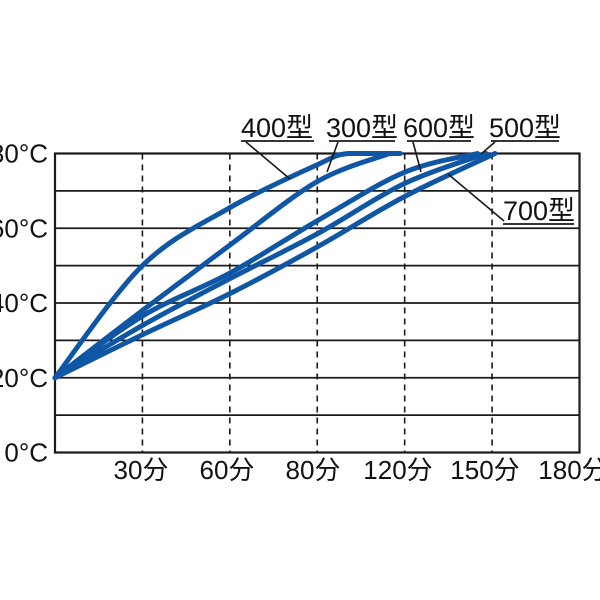  Describe the element at coordinates (484, 470) in the screenshot. I see `x-tick-label-150min: 150分` at that location.